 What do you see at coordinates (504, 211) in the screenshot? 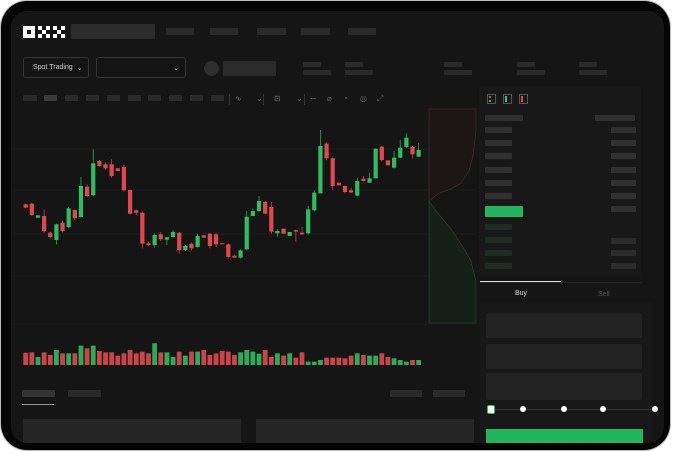
I see `last-price-badge` at bounding box center [504, 211].